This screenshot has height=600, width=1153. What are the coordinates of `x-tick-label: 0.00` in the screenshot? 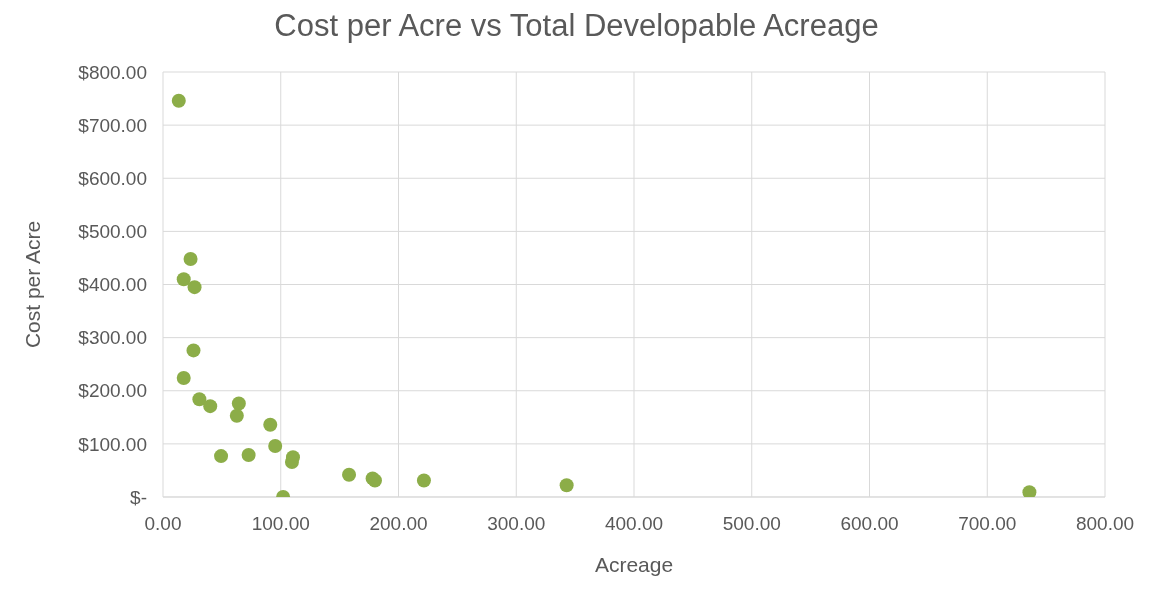 It's located at (163, 524).